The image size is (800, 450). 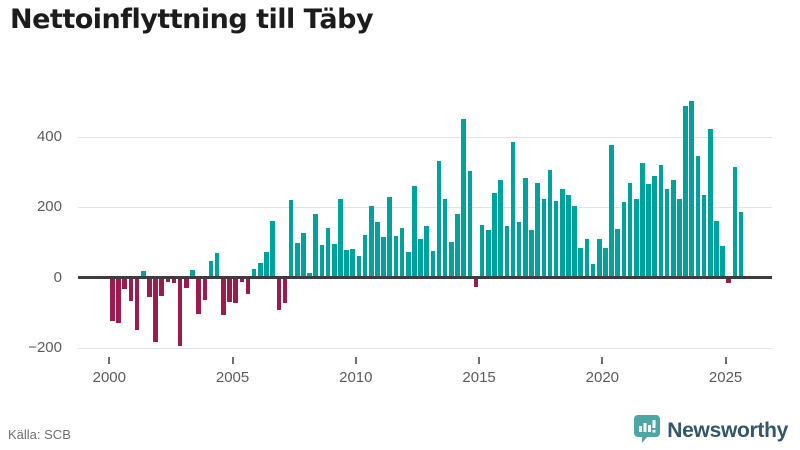 I want to click on newsworthy-logo: Newsworthy, so click(x=711, y=431).